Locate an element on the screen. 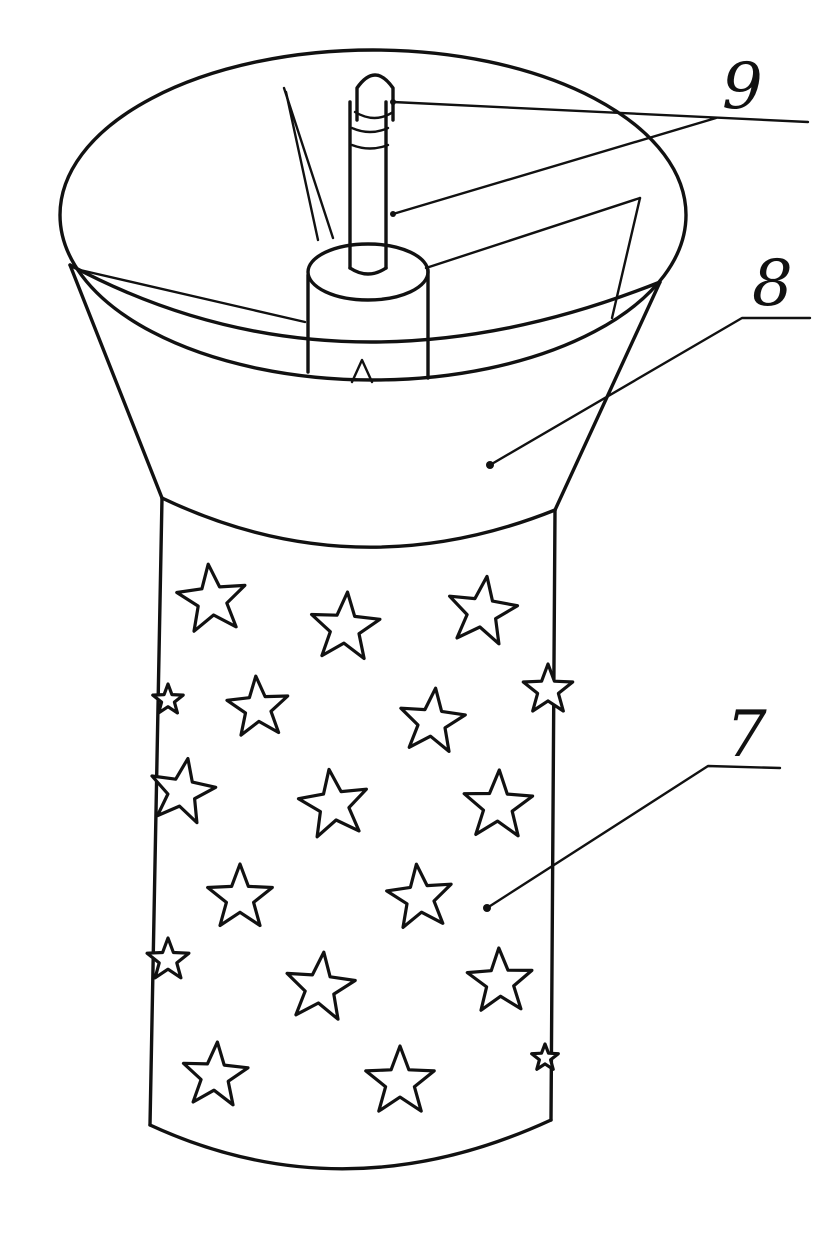  funnel-left-side is located at coordinates (116, 381).